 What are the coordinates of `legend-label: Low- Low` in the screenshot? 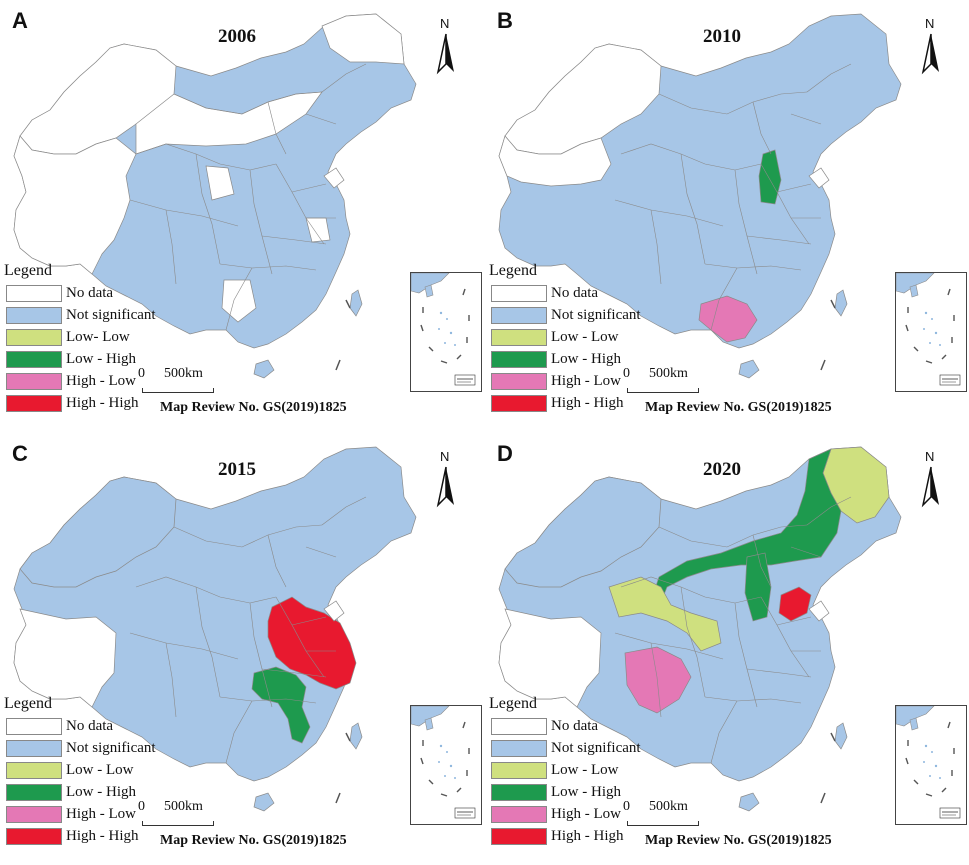 It's located at (98, 336).